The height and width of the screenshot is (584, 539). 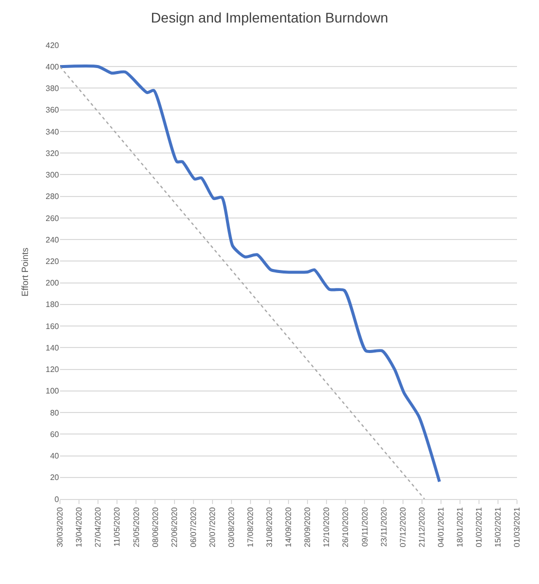 I want to click on y-tick-label: 400, so click(x=53, y=67).